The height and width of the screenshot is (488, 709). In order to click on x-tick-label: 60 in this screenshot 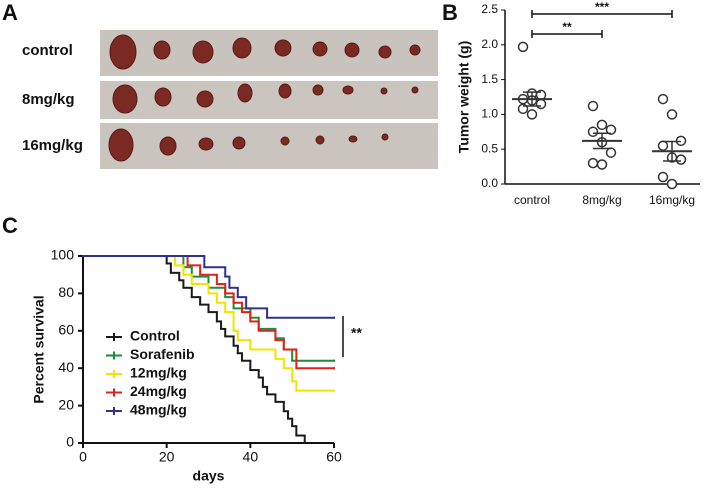, I will do `click(334, 457)`.